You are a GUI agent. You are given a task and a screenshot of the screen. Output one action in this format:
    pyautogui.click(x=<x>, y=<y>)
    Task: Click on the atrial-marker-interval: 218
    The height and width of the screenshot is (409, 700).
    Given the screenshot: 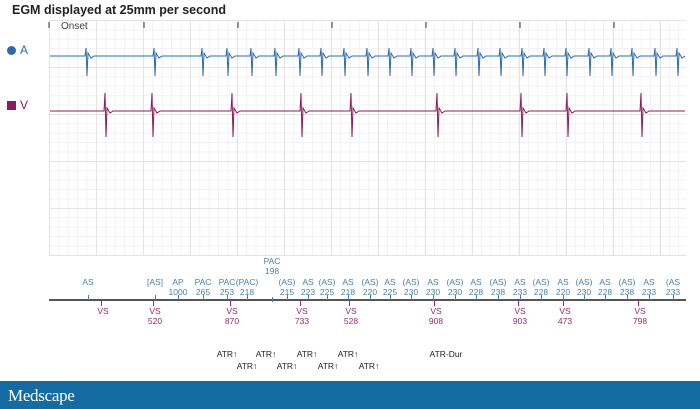 What is the action you would take?
    pyautogui.click(x=247, y=292)
    